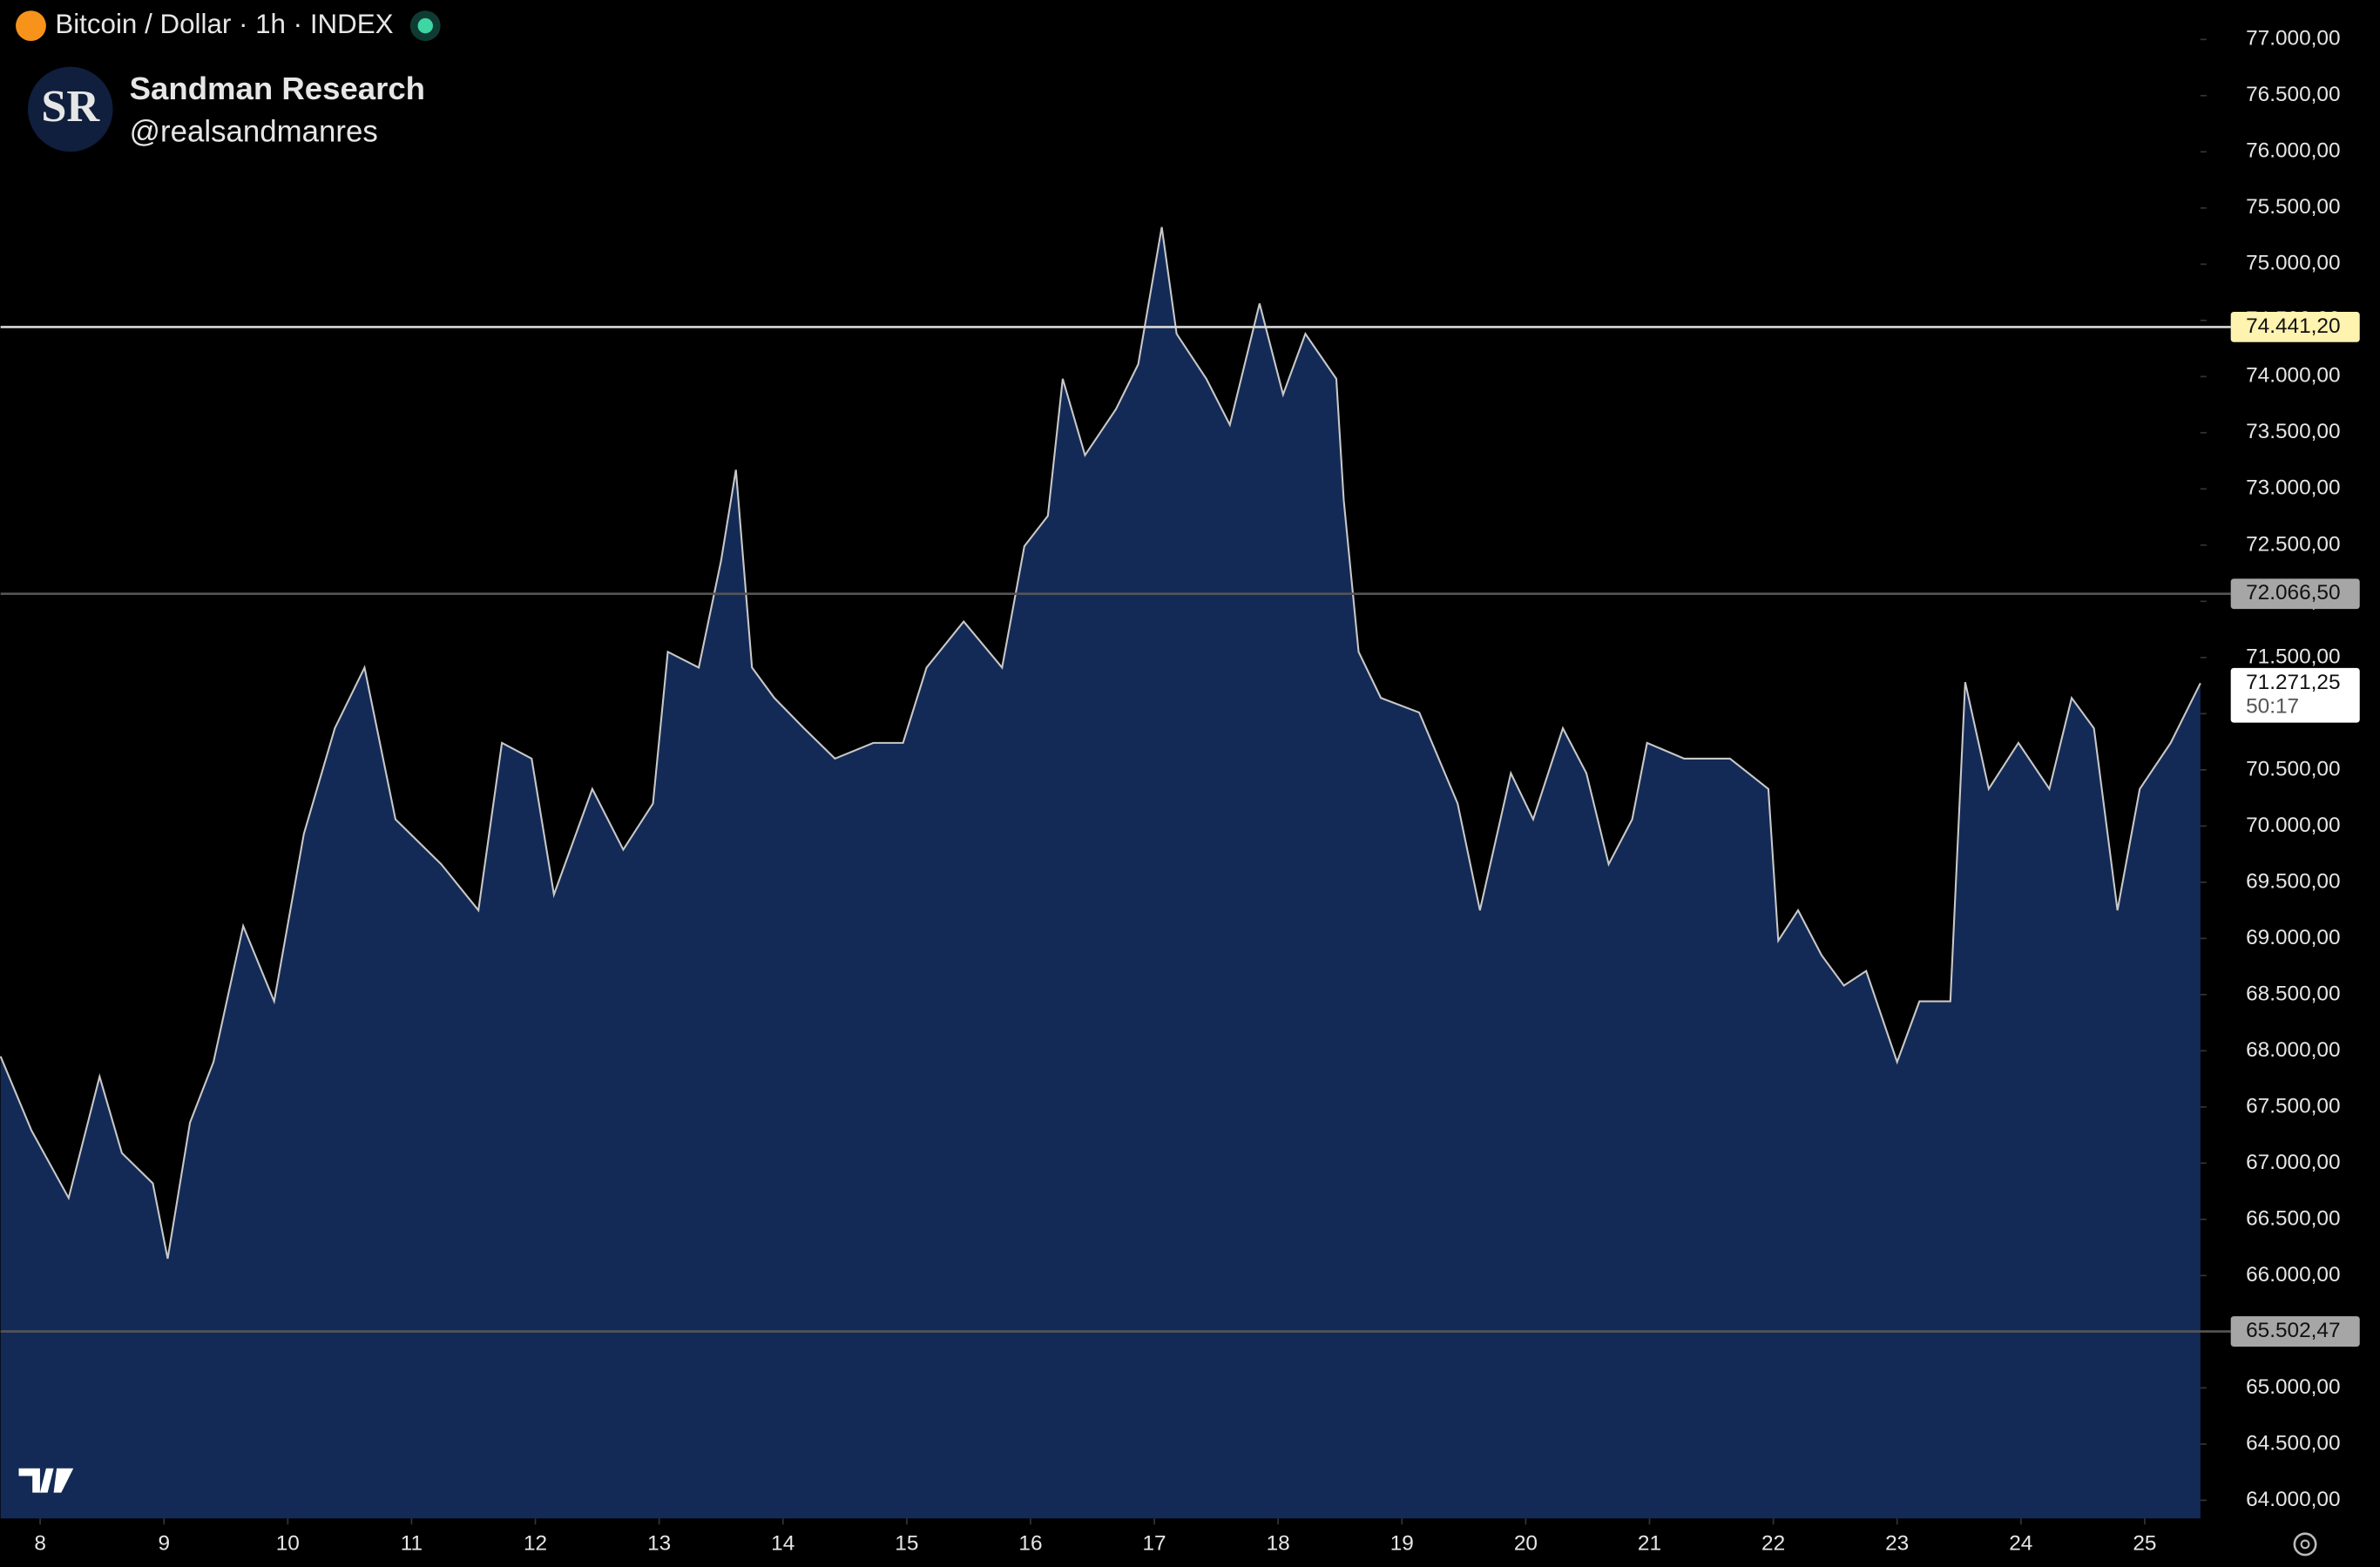 Image resolution: width=2380 pixels, height=1567 pixels. I want to click on y-tick-label: 71.500,00, so click(2293, 656).